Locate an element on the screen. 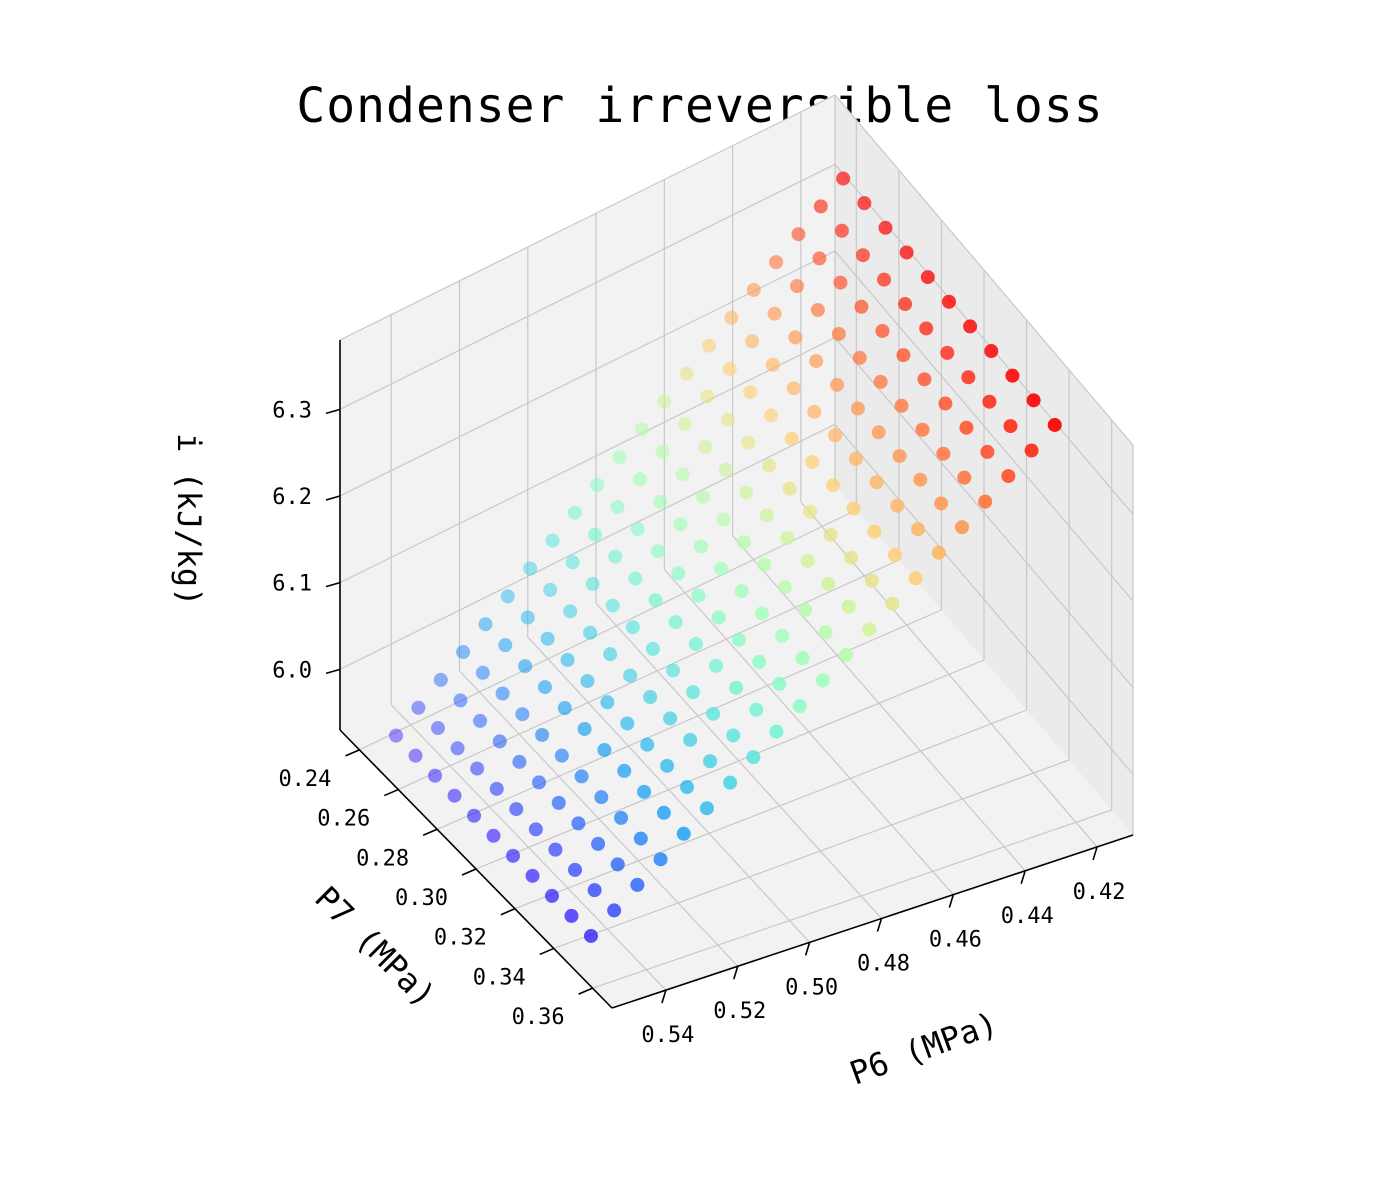 This screenshot has height=1200, width=1400. z-tick-label: 6.3 is located at coordinates (292, 410).